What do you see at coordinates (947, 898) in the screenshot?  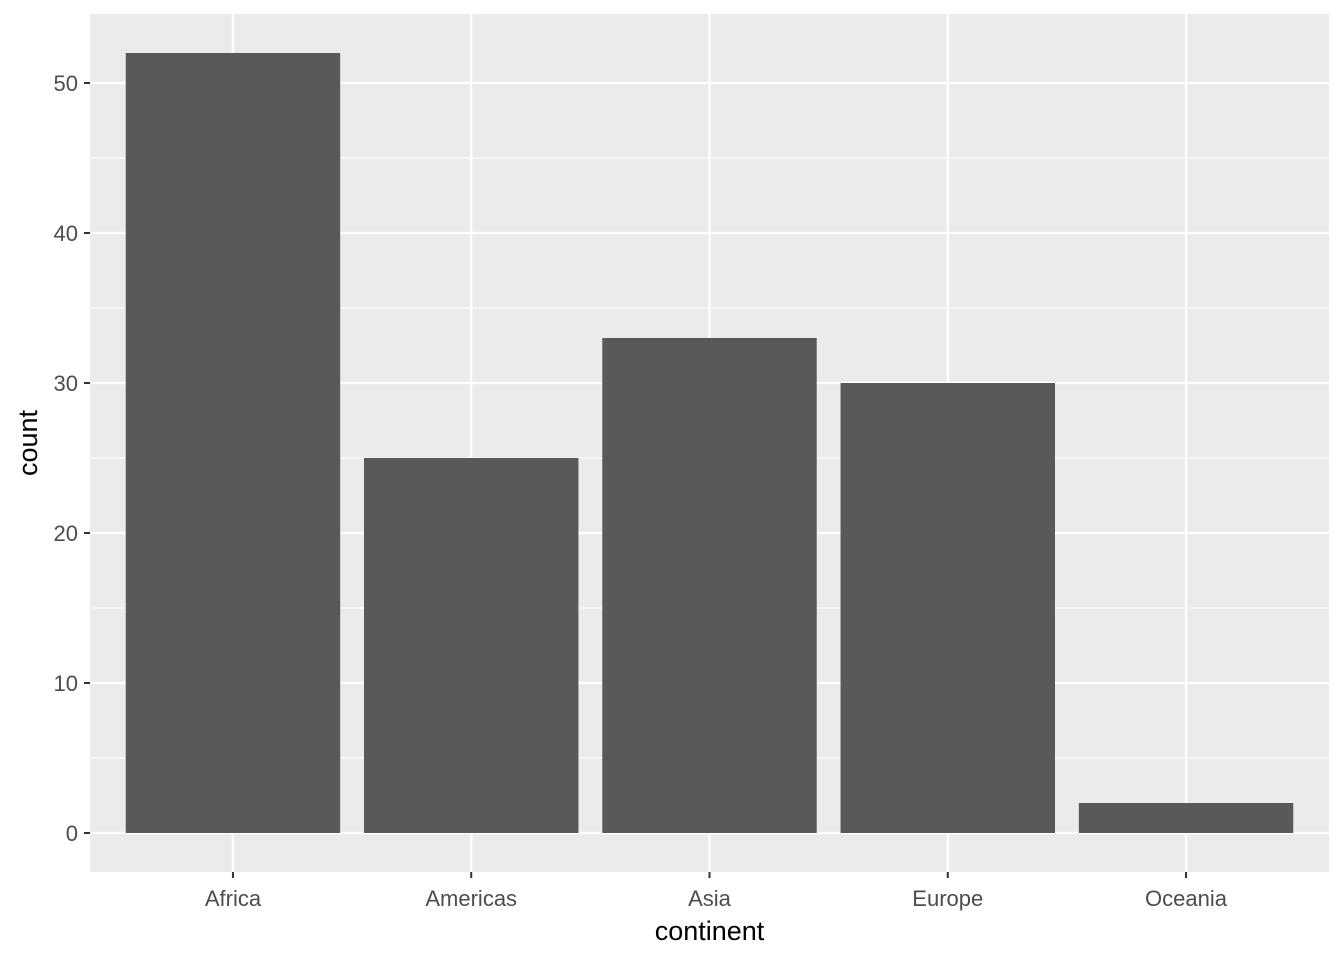 I see `x-tick-label: Europe` at bounding box center [947, 898].